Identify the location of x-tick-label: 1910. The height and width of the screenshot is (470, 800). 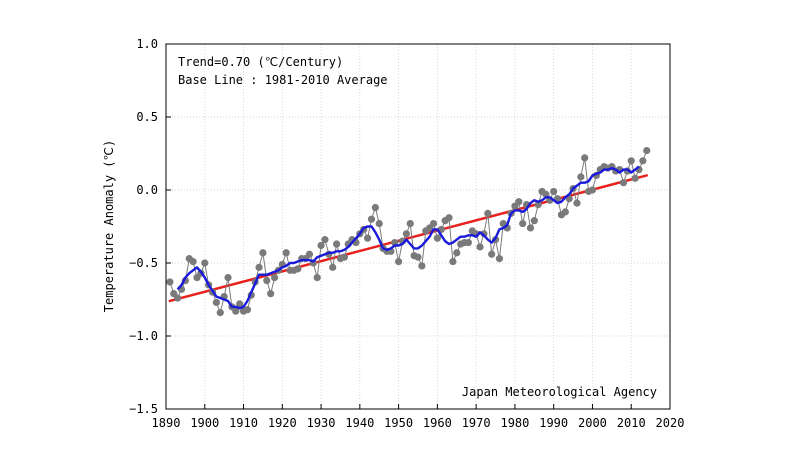
(243, 423).